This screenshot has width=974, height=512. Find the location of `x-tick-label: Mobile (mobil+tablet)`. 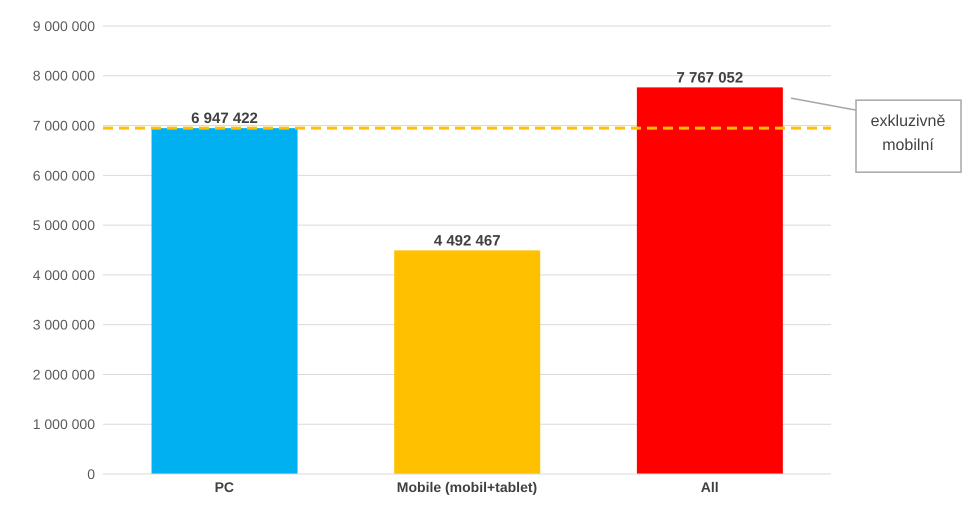

x-tick-label: Mobile (mobil+tablet) is located at coordinates (467, 486).